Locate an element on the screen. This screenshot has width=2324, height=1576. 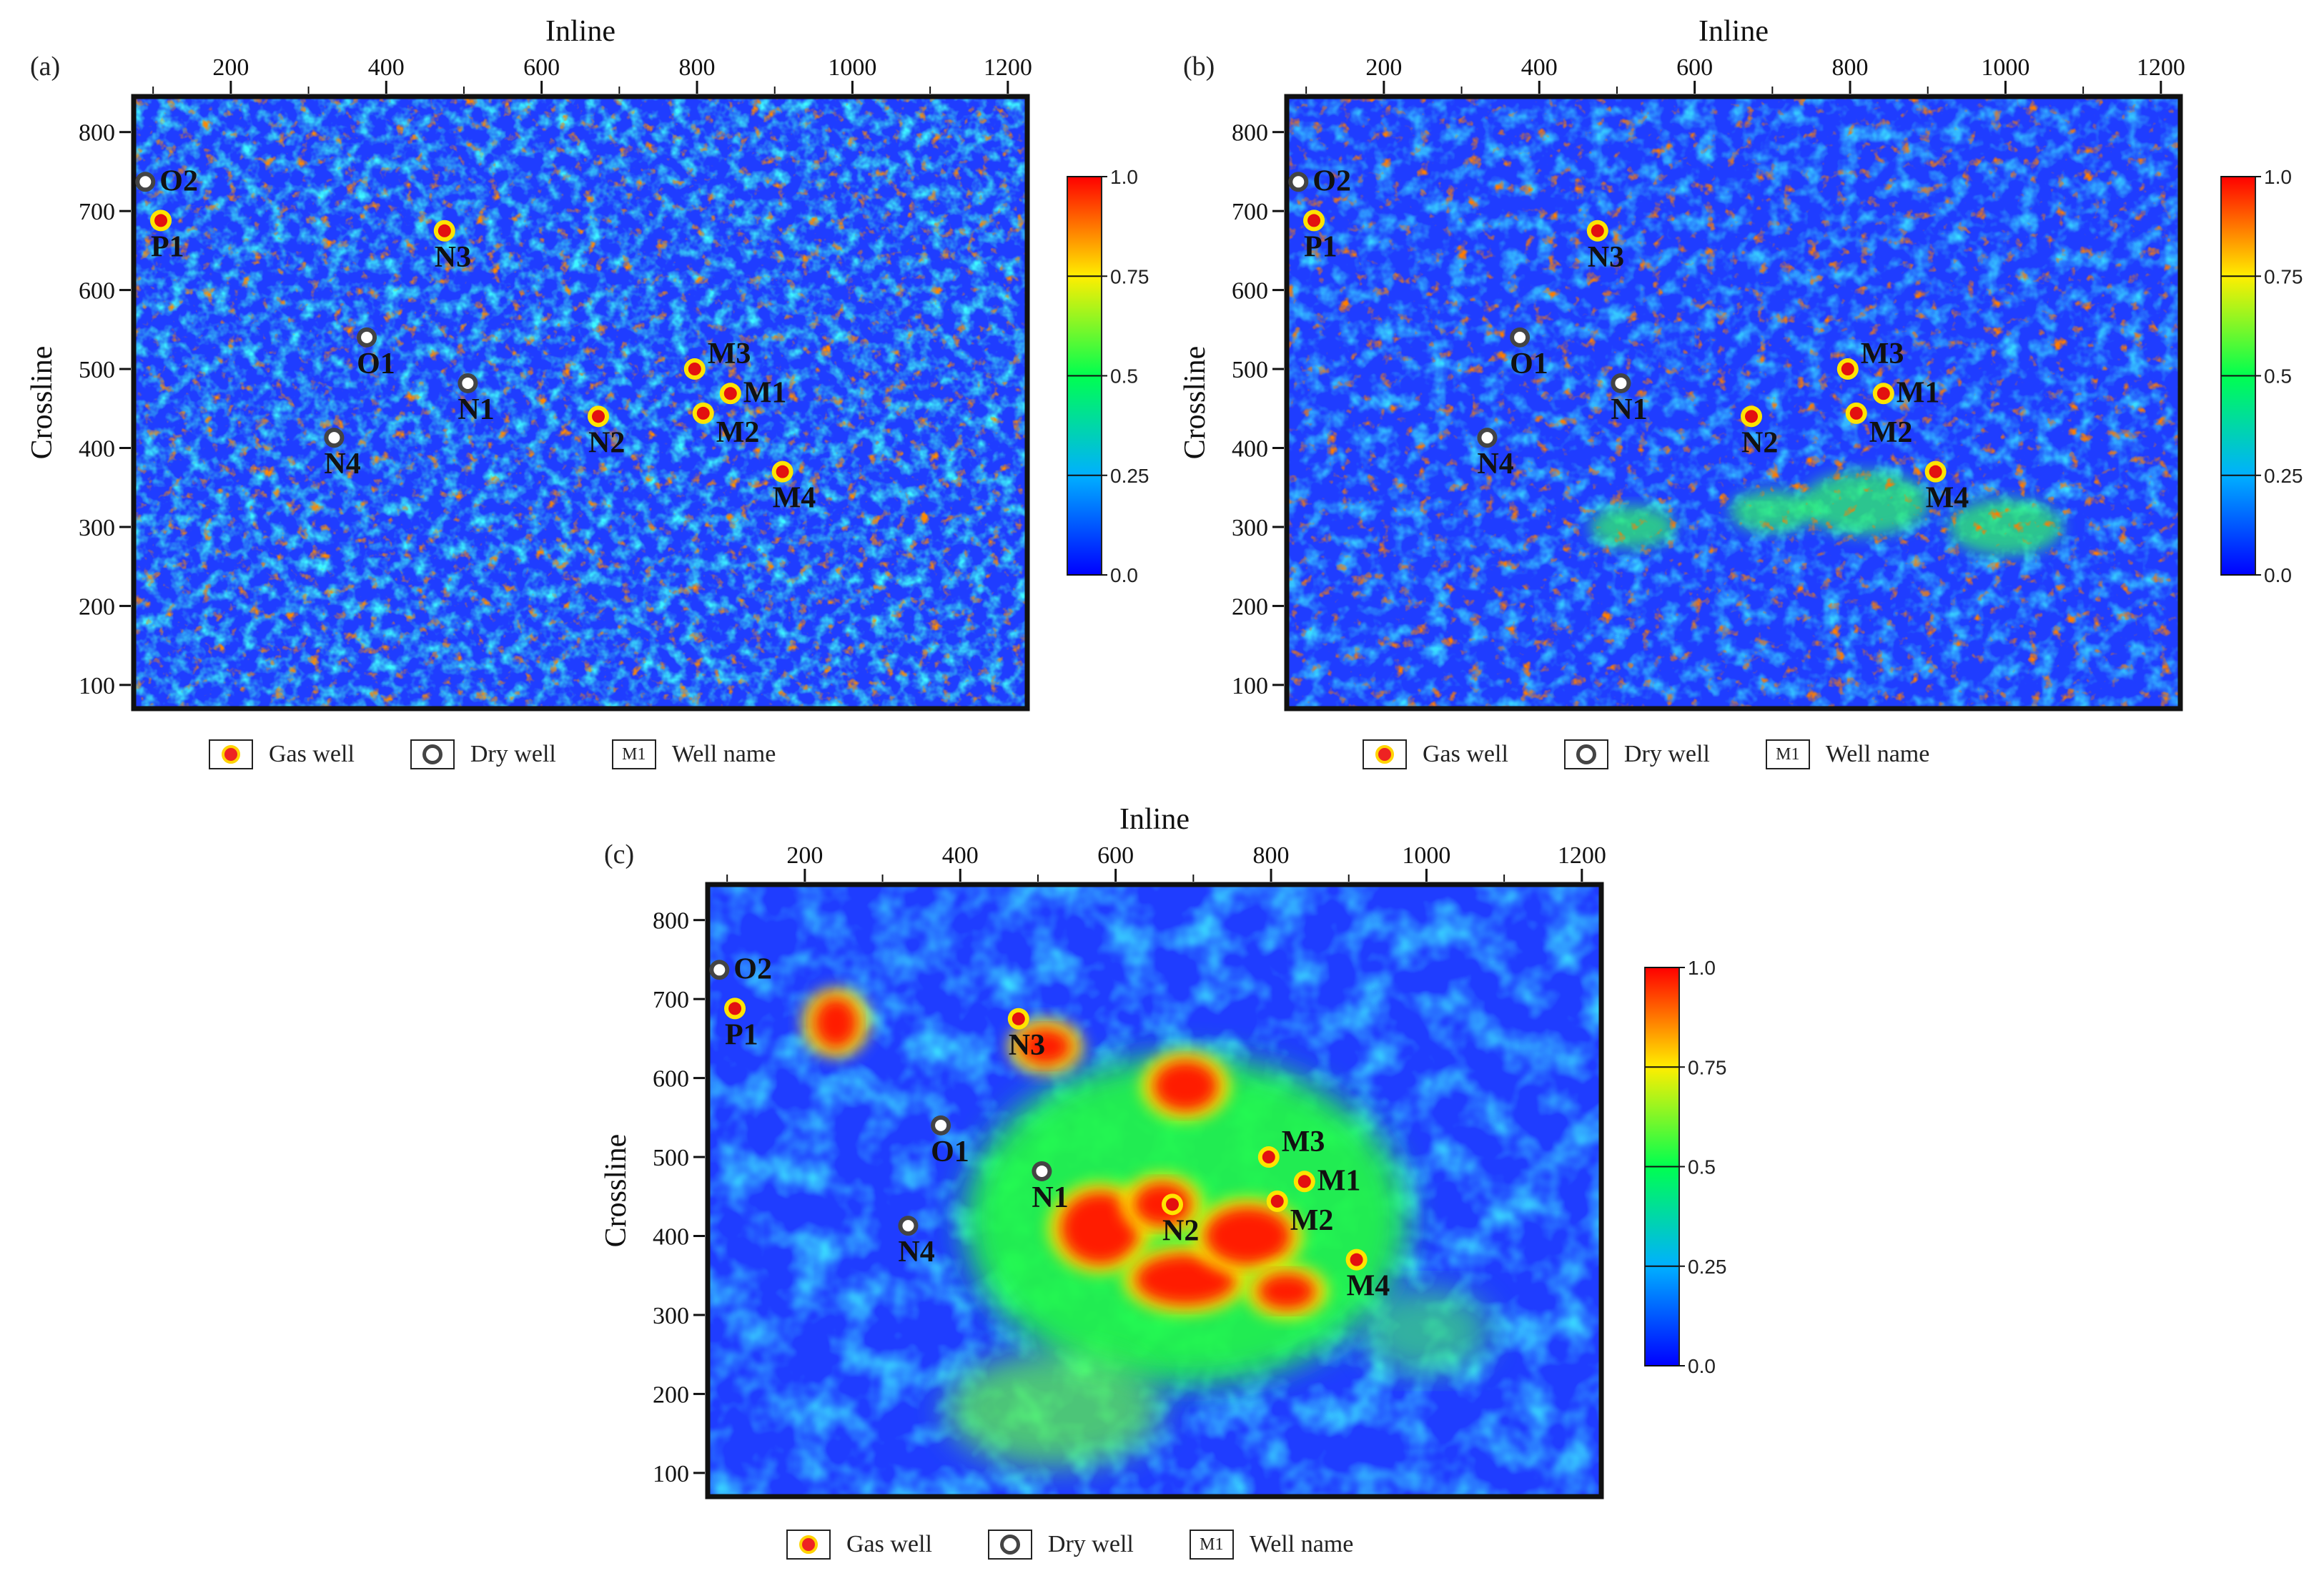
well-label: M4 is located at coordinates (1947, 498).